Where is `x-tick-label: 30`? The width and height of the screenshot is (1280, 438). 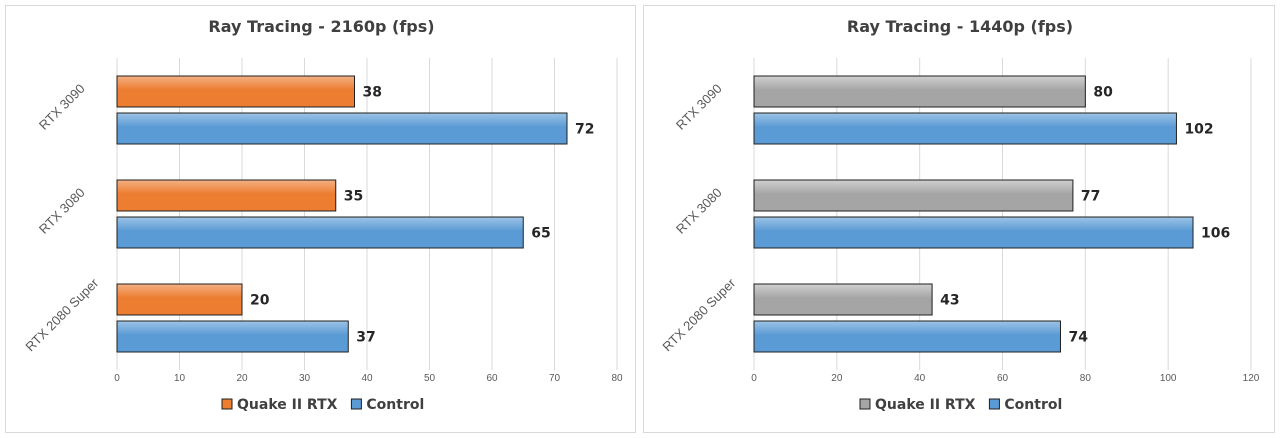 x-tick-label: 30 is located at coordinates (305, 378).